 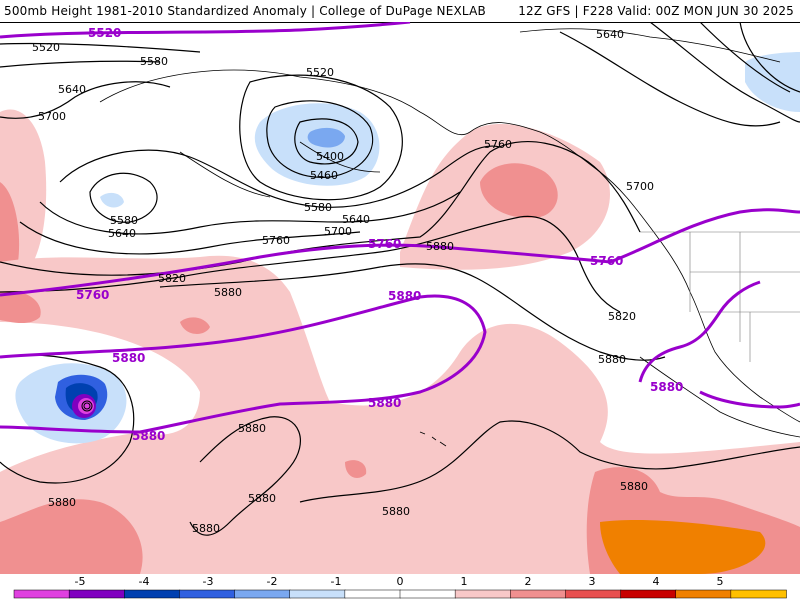 What do you see at coordinates (330, 156) in the screenshot?
I see `contour-label: 5400` at bounding box center [330, 156].